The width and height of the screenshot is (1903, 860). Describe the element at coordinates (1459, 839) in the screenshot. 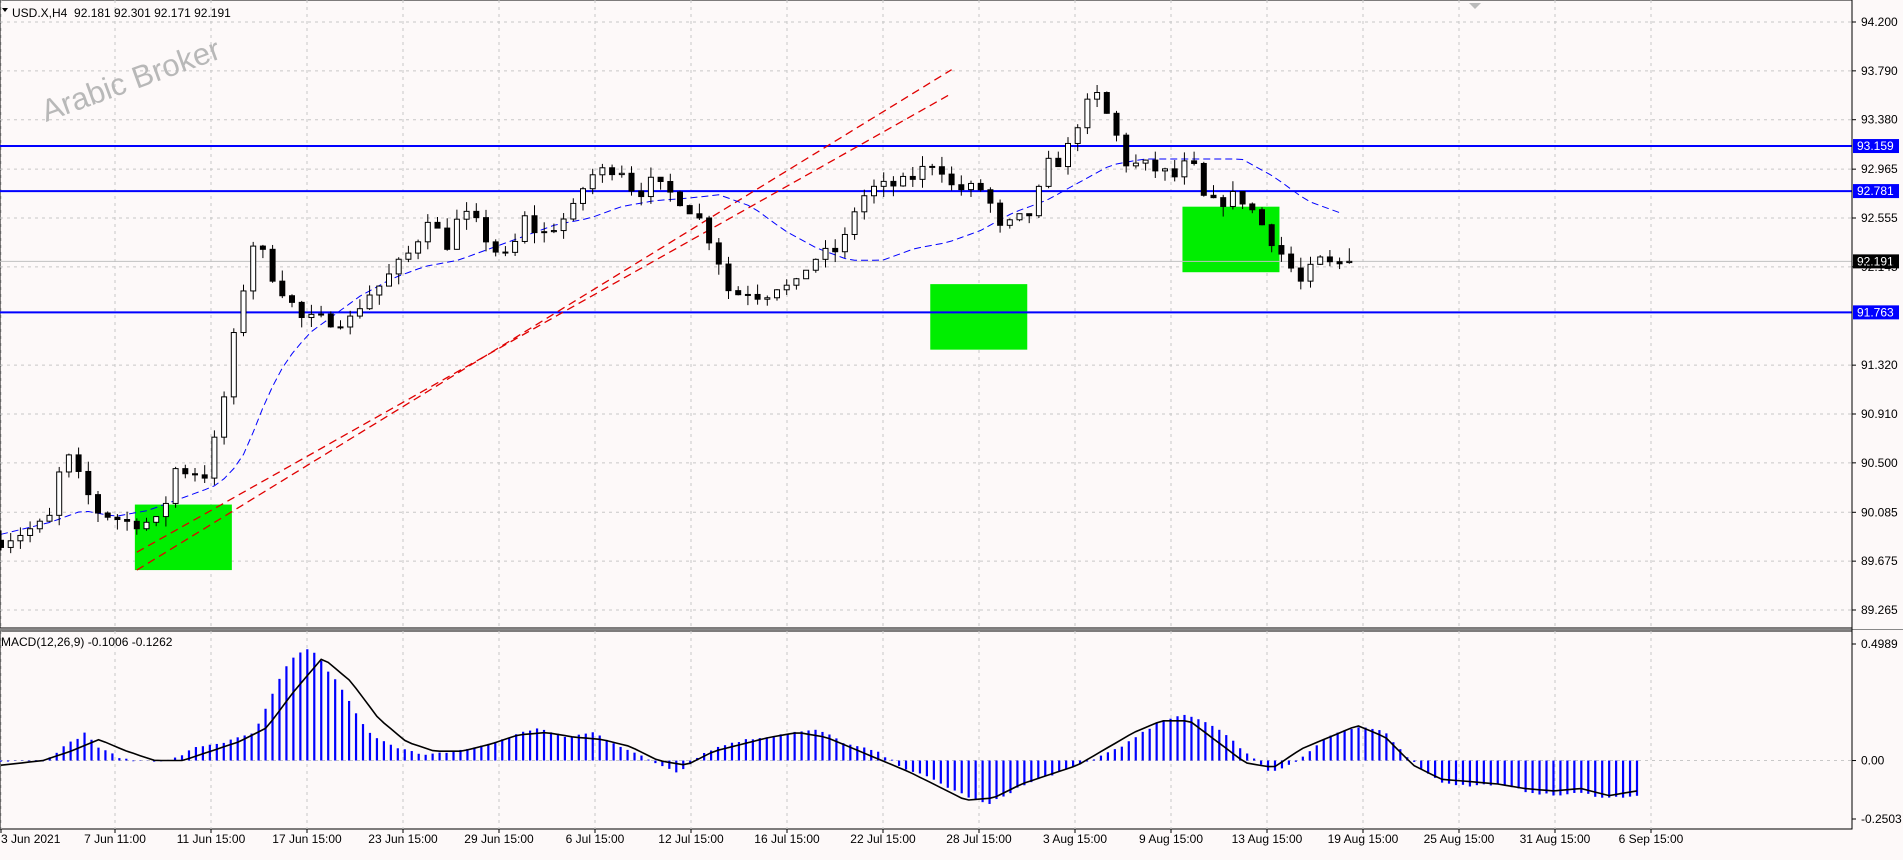

I see `x-tick-label: 25 Aug 15:00` at that location.